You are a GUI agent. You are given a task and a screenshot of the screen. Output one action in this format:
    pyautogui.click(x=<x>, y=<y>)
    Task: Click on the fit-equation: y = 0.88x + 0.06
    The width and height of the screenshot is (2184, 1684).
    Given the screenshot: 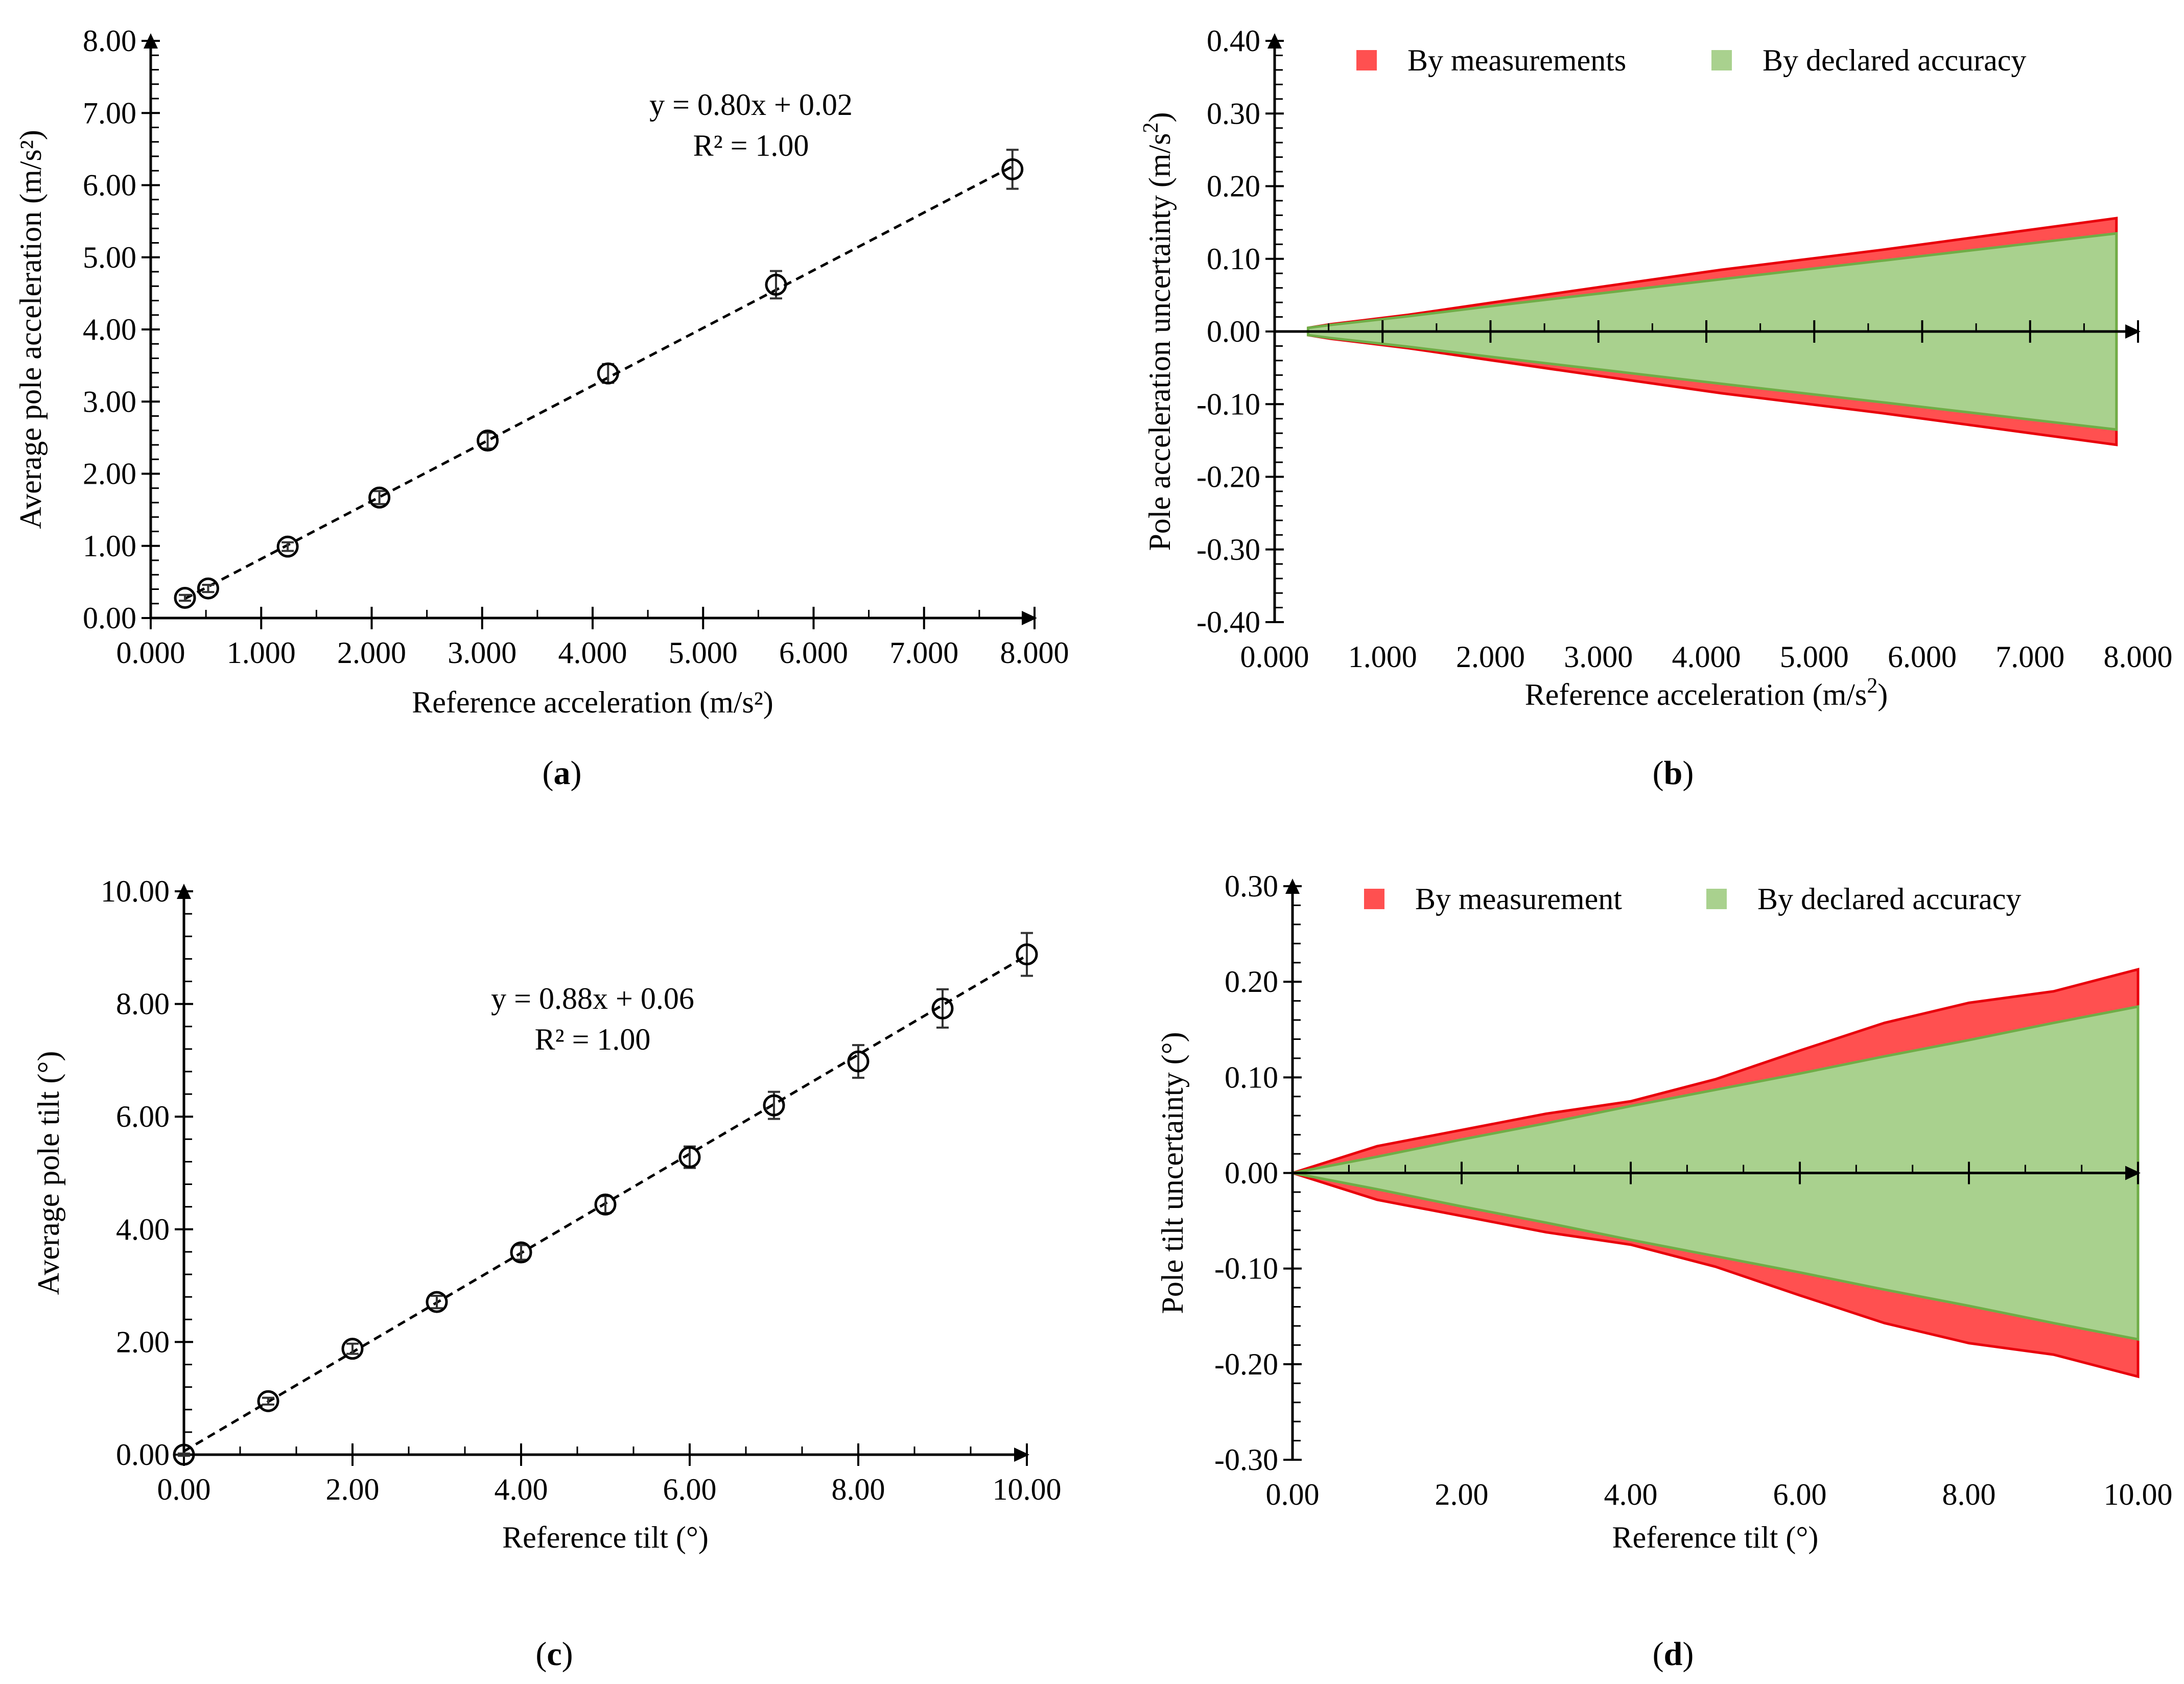 What is the action you would take?
    pyautogui.click(x=592, y=999)
    